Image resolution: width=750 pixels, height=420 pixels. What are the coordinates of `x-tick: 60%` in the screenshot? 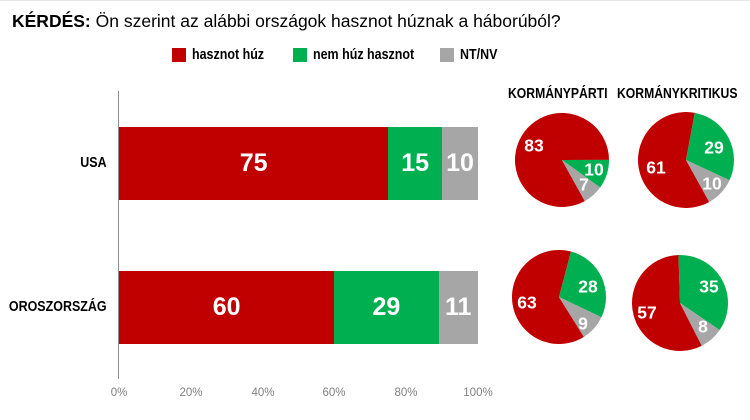 It's located at (334, 393).